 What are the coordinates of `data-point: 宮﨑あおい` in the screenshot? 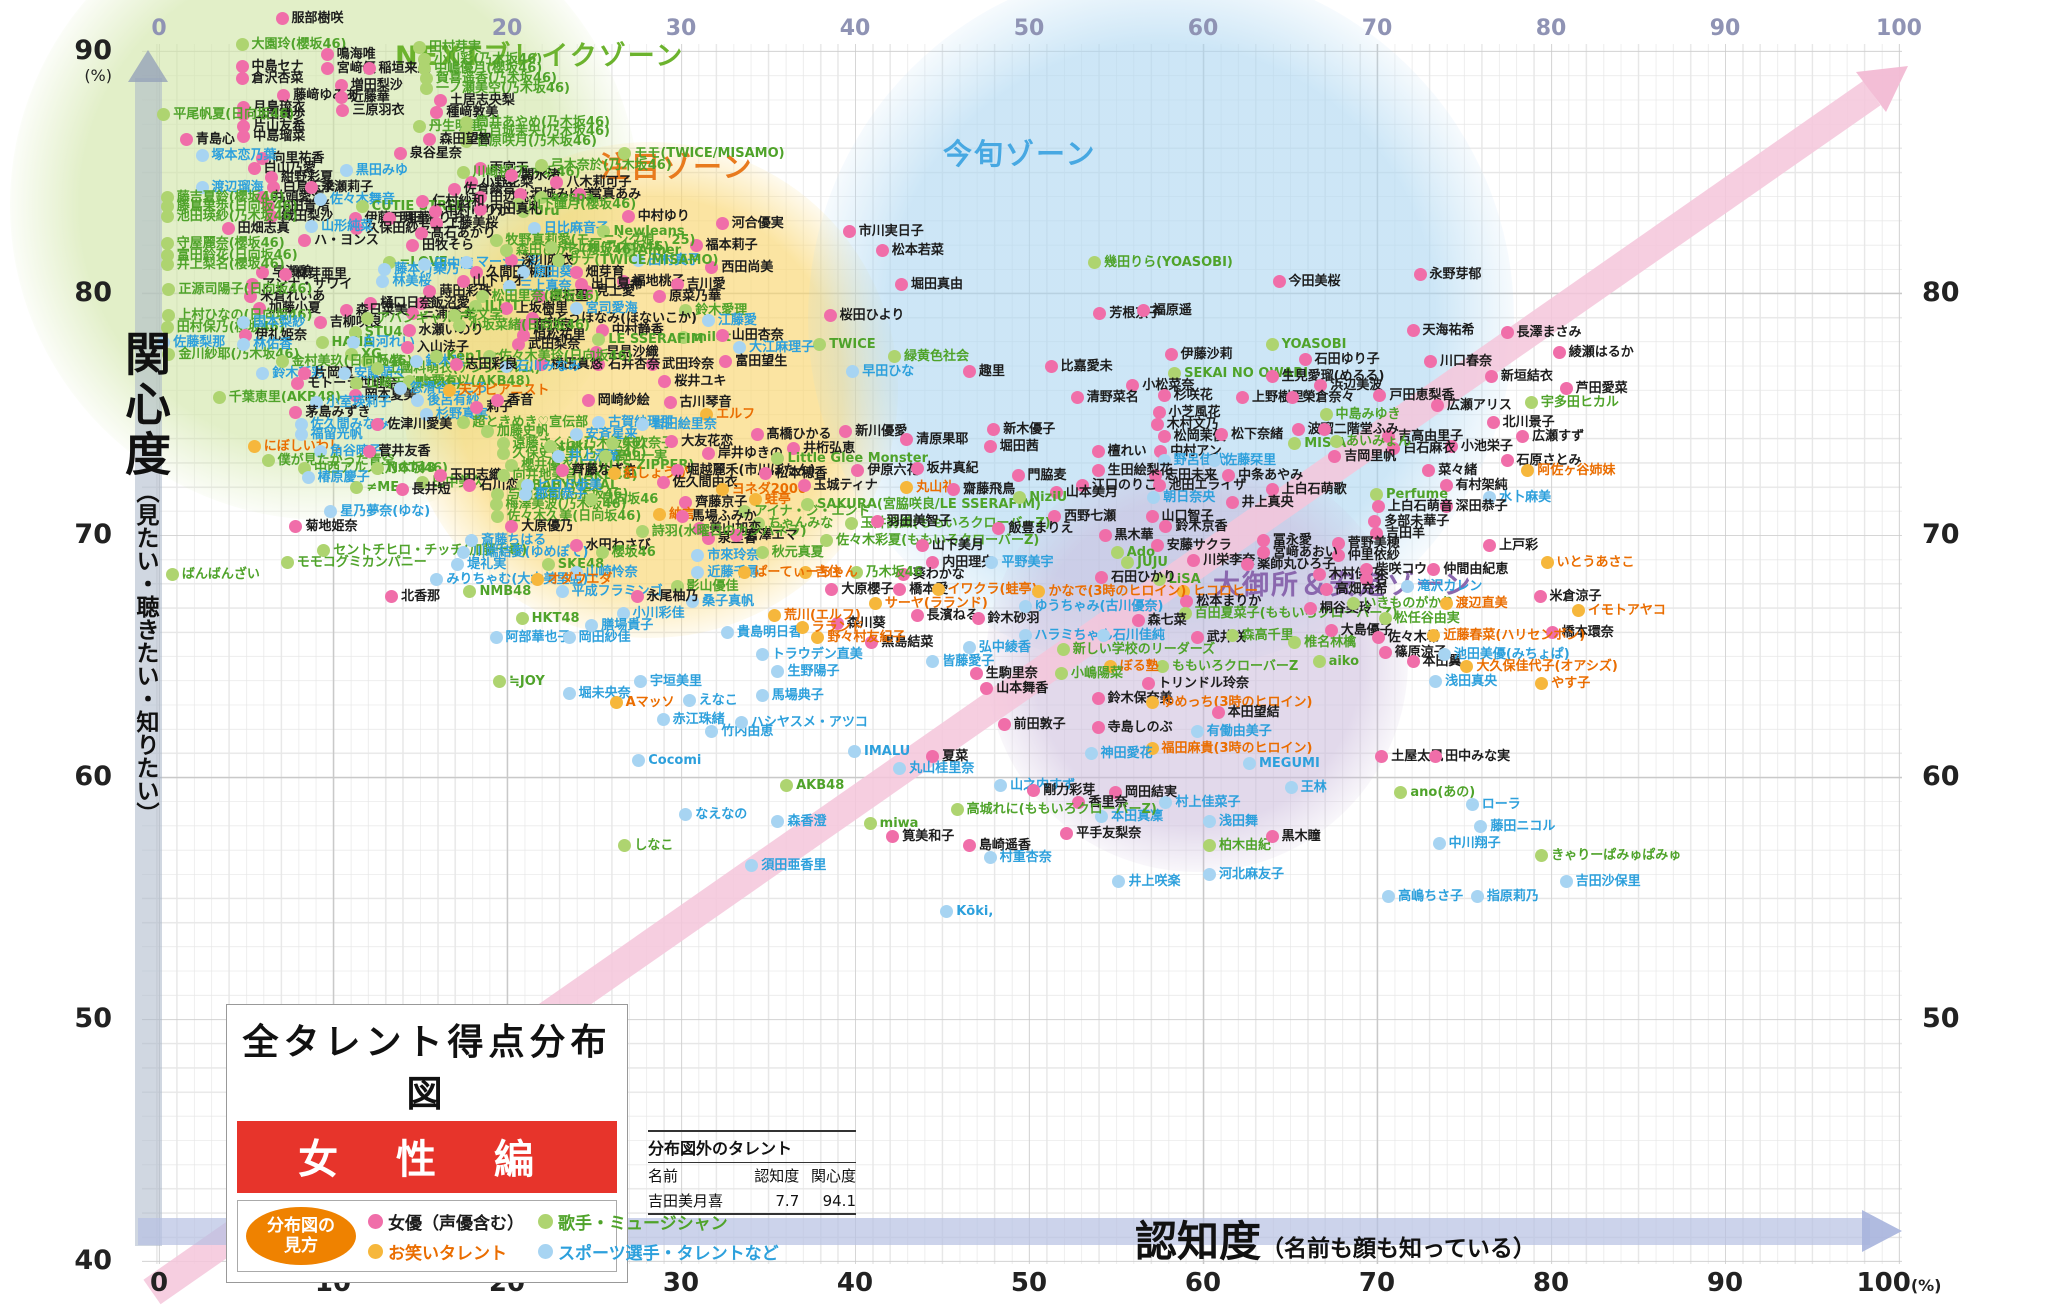 It's located at (1297, 553).